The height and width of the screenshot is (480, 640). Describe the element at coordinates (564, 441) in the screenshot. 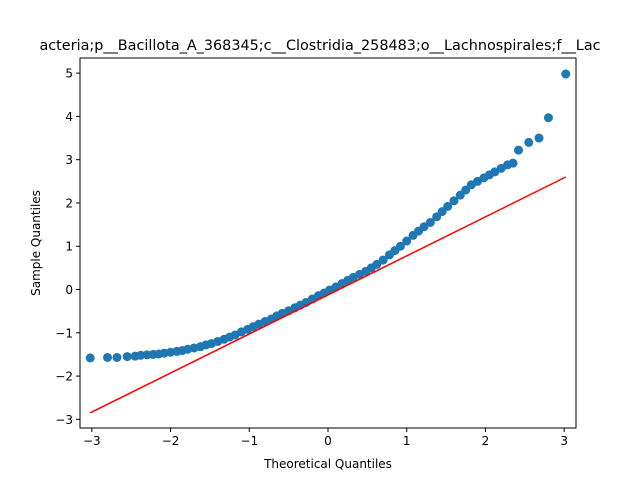

I see `x-tick-label: 3` at that location.